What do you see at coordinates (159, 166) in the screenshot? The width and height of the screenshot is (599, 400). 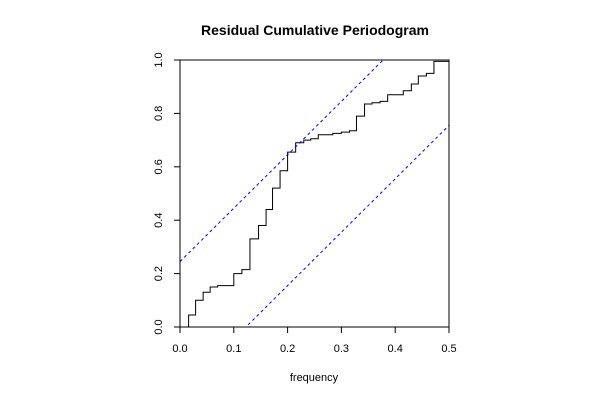 I see `y-tick-label: 0.6` at bounding box center [159, 166].